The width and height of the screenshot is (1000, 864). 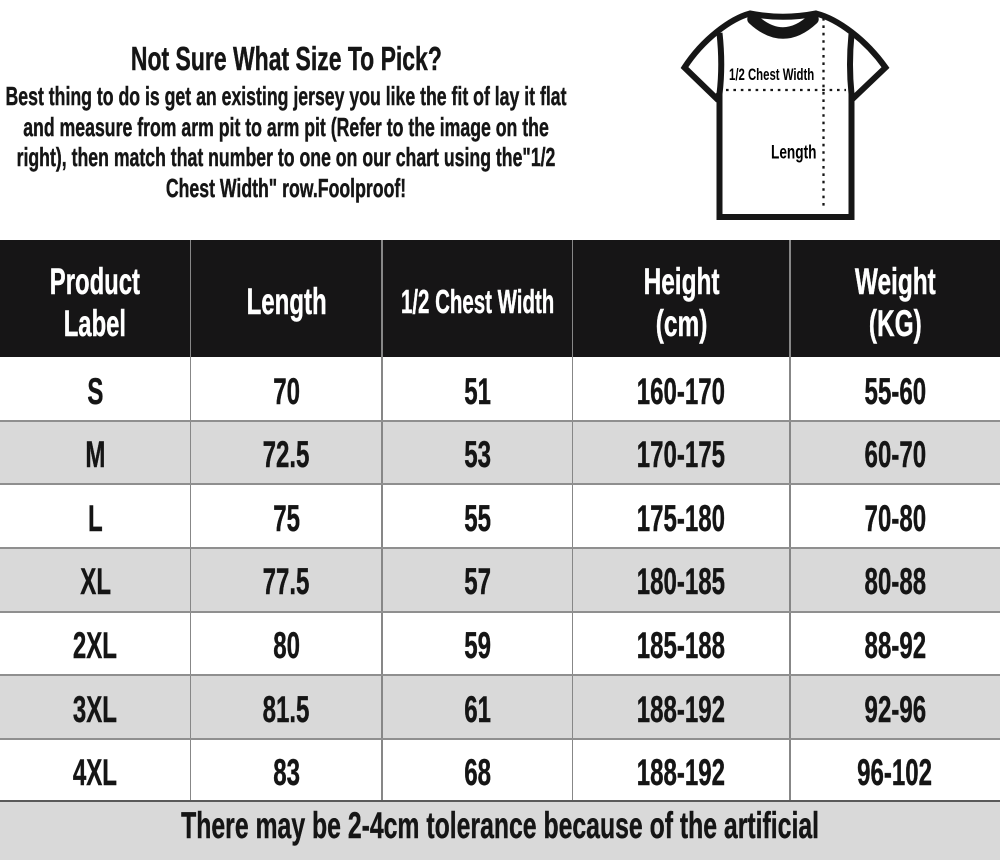 I want to click on svg-text: Length, so click(x=793, y=152).